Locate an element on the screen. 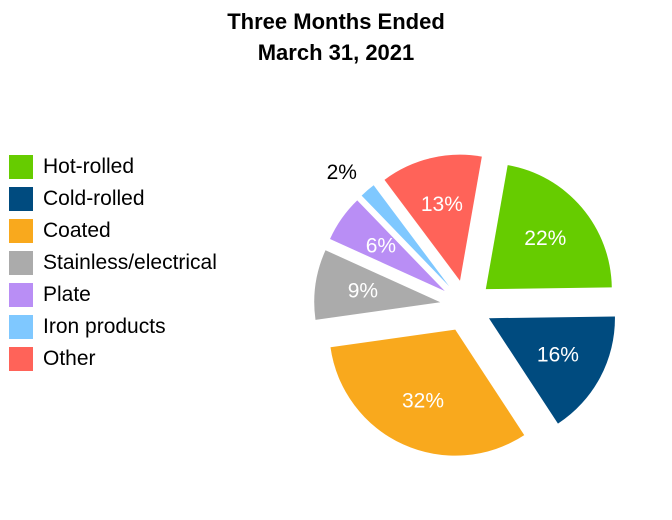  legend-label: Stainless/electrical is located at coordinates (130, 262).